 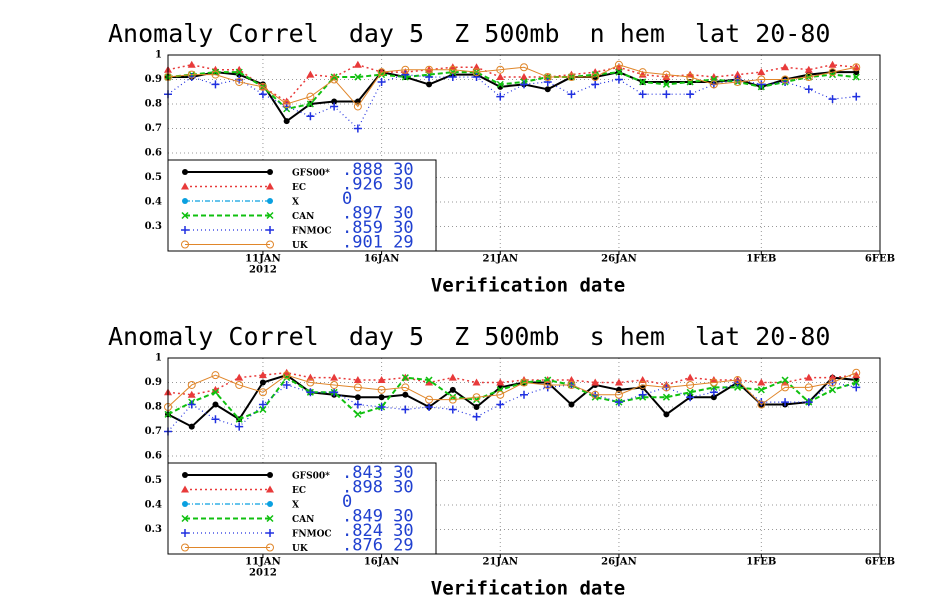 I want to click on y-tick-label: 0.8, so click(x=153, y=407).